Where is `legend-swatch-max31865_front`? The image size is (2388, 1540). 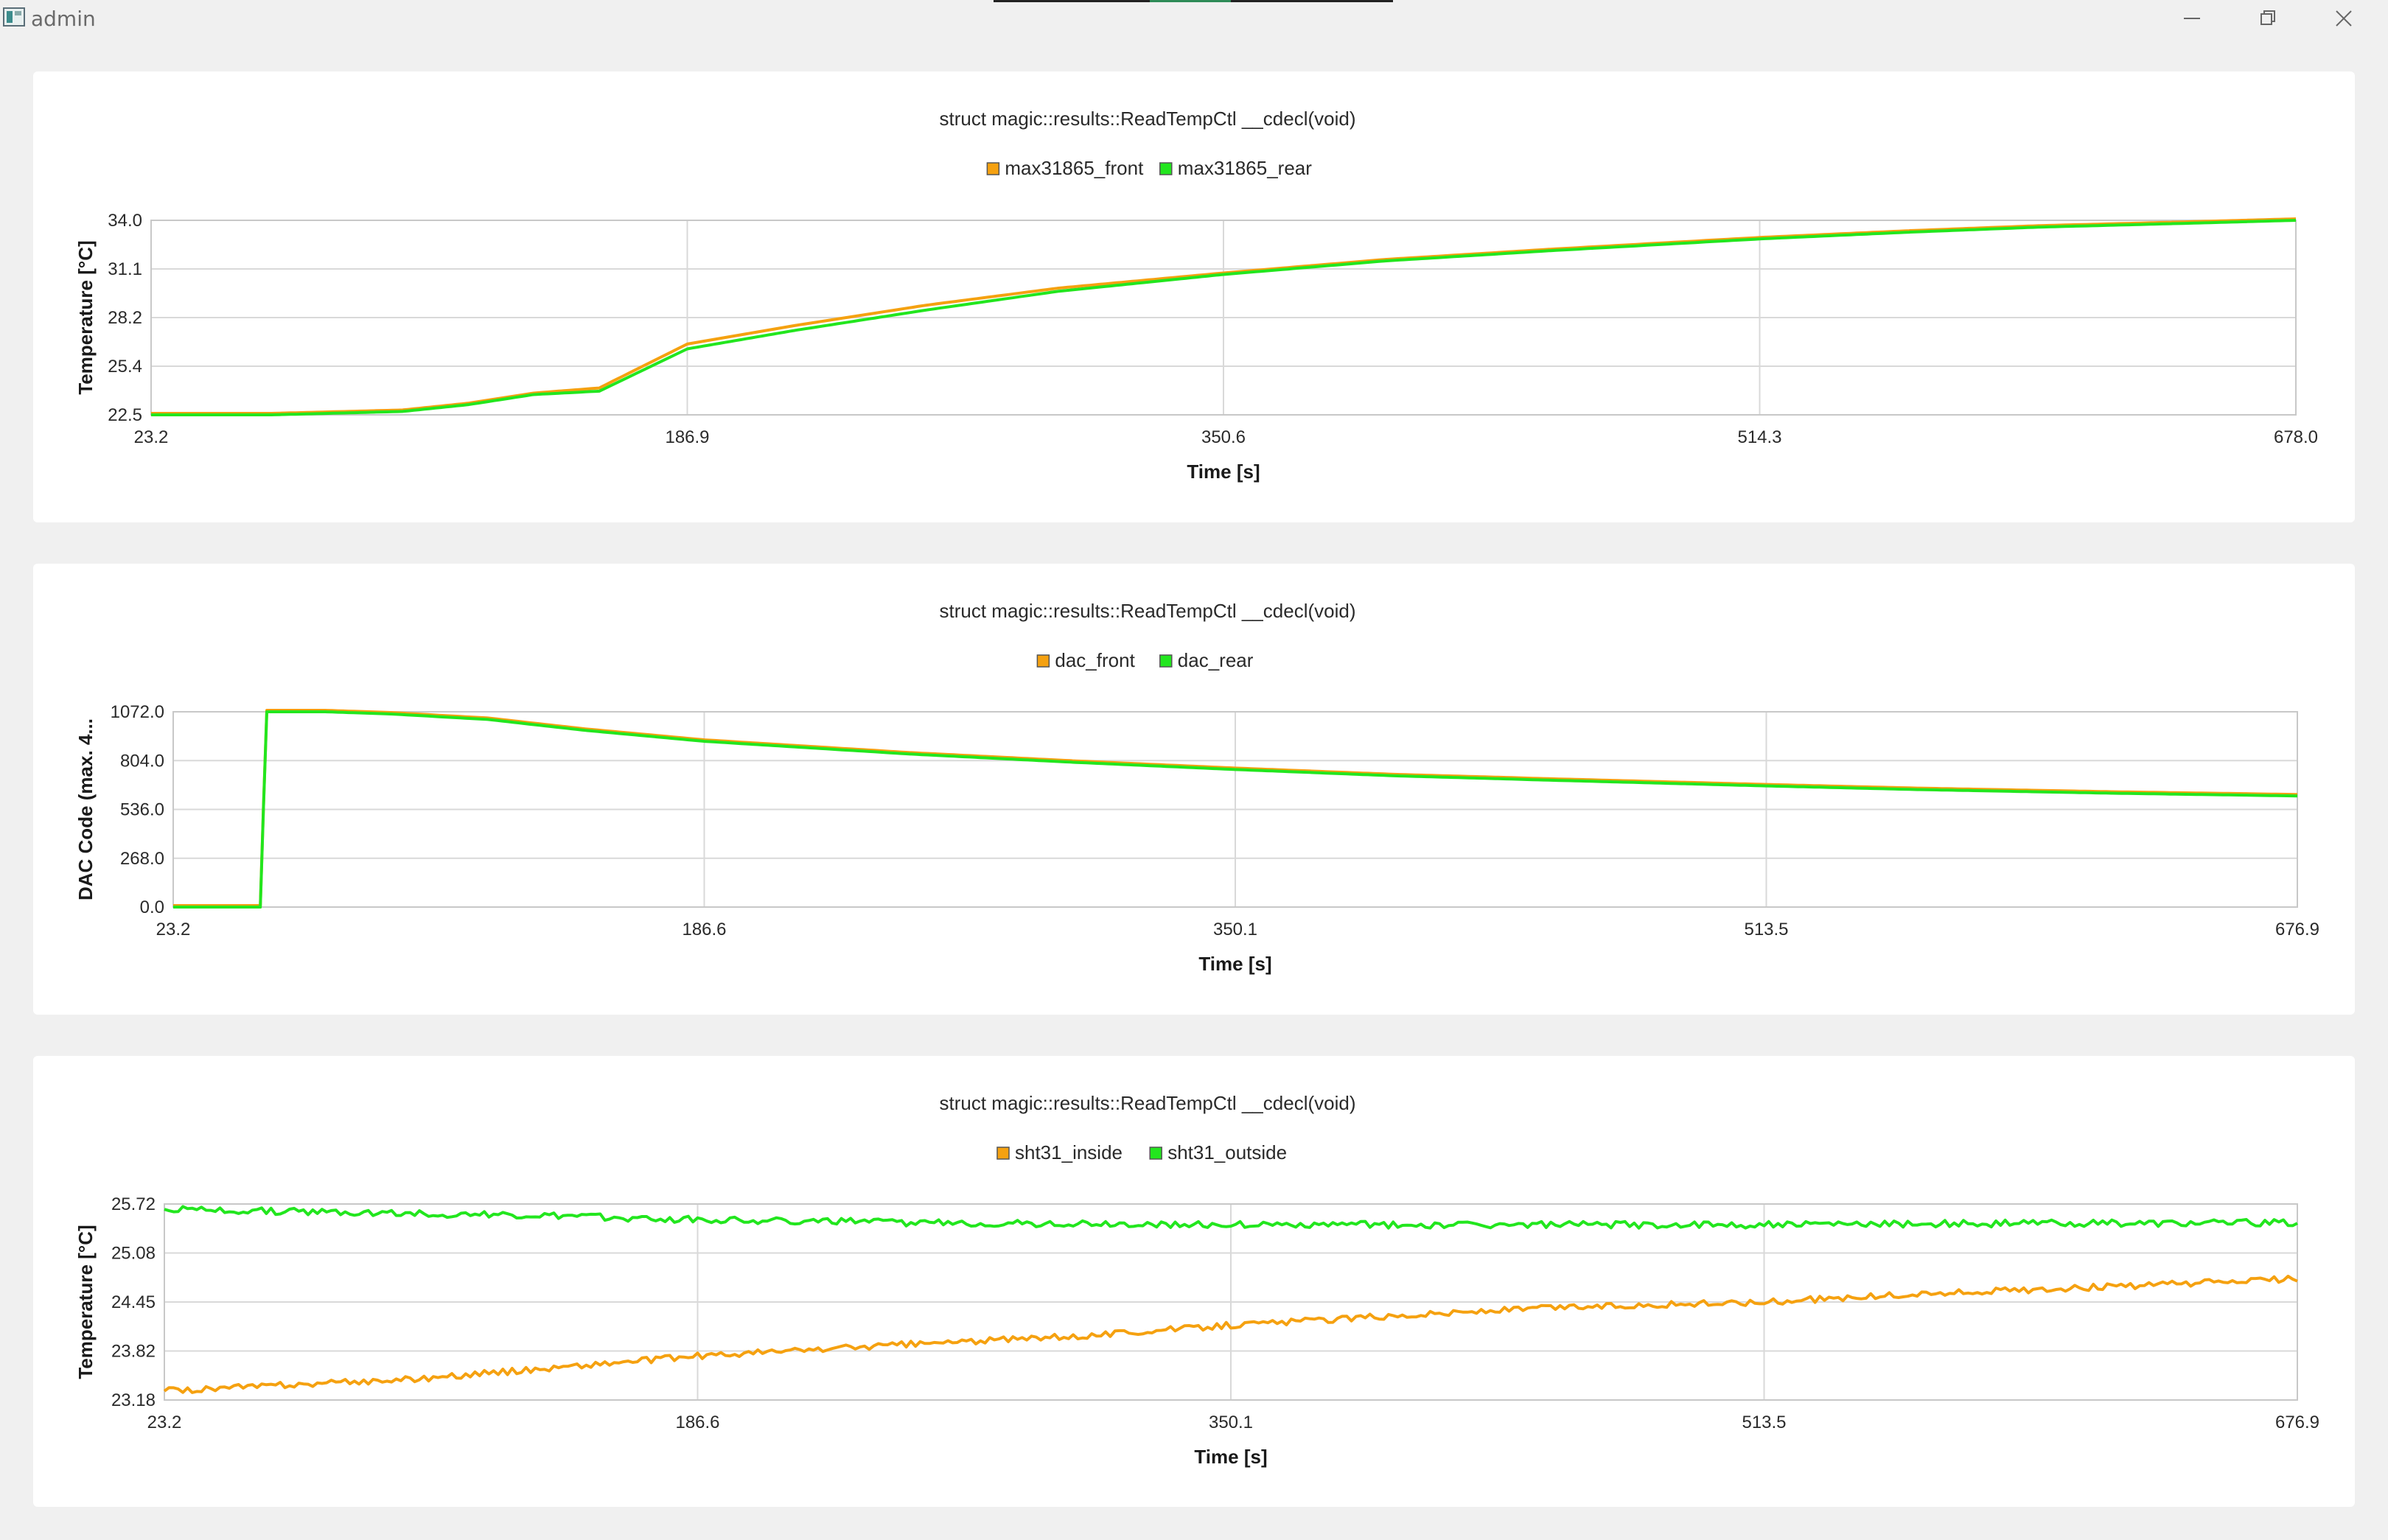 legend-swatch-max31865_front is located at coordinates (993, 169).